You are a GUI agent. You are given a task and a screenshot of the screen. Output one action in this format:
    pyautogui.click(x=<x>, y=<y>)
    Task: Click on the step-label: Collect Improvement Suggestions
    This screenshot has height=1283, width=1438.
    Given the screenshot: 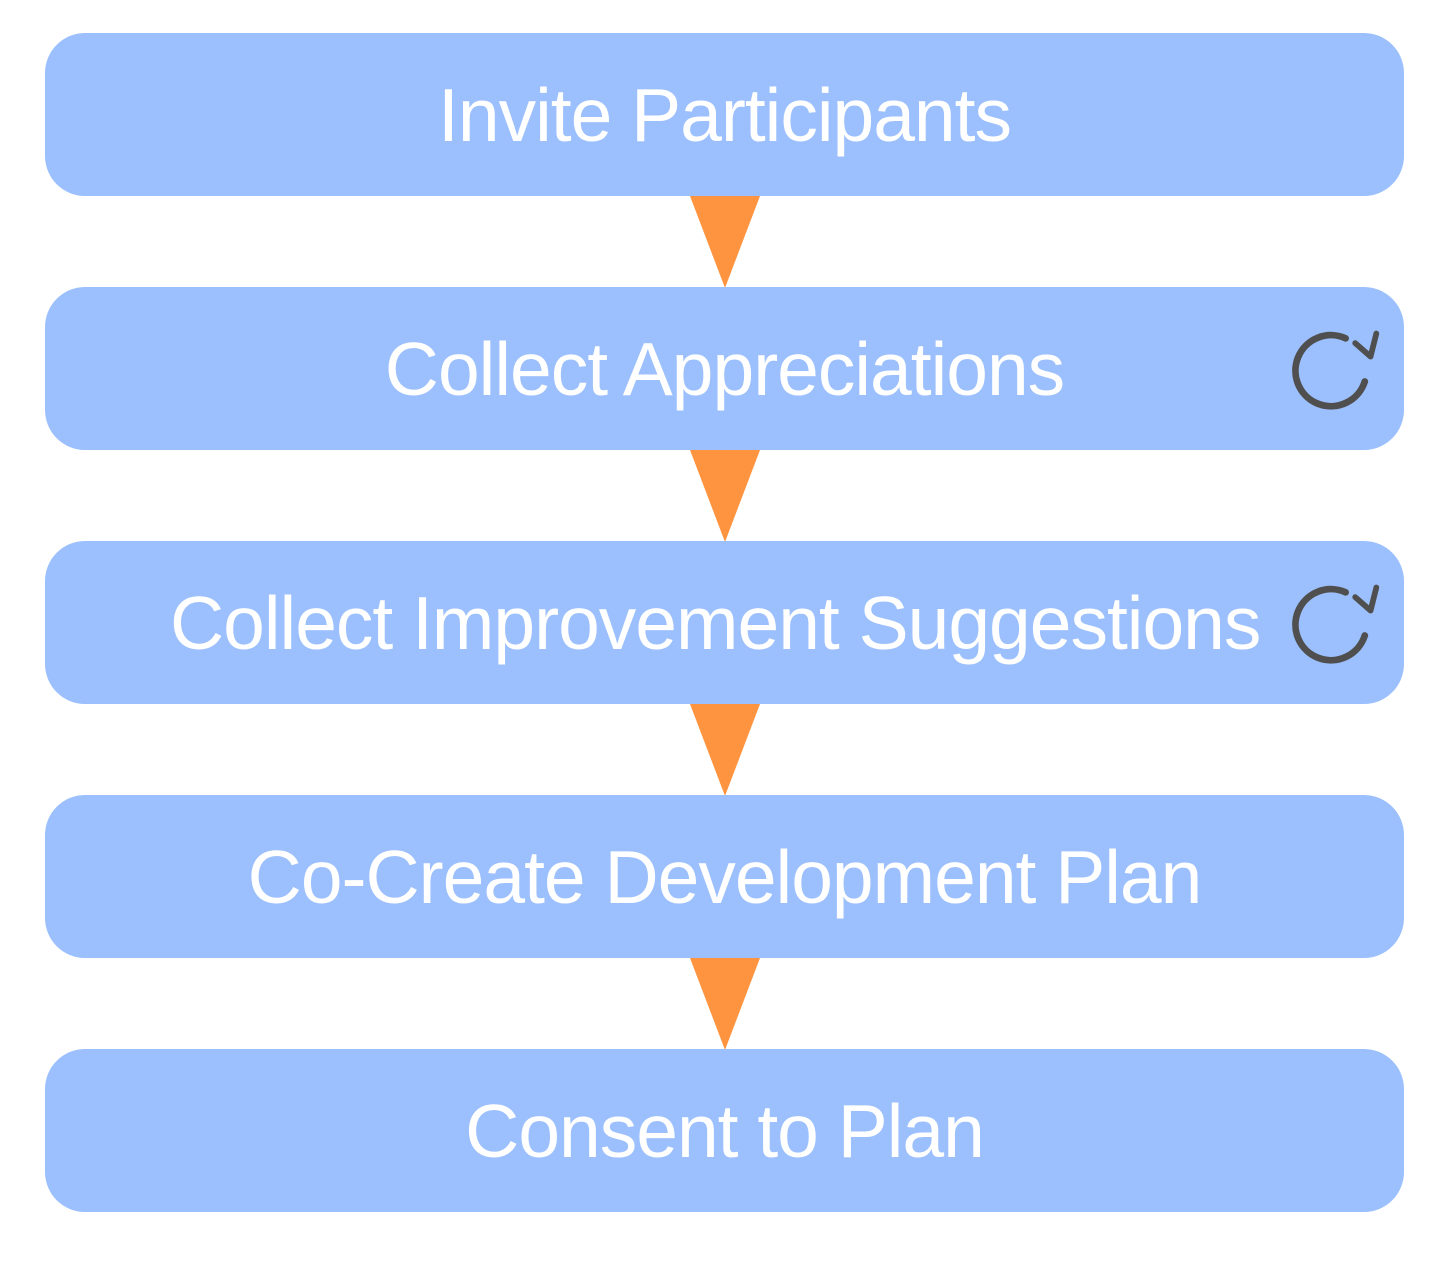 What is the action you would take?
    pyautogui.click(x=715, y=622)
    